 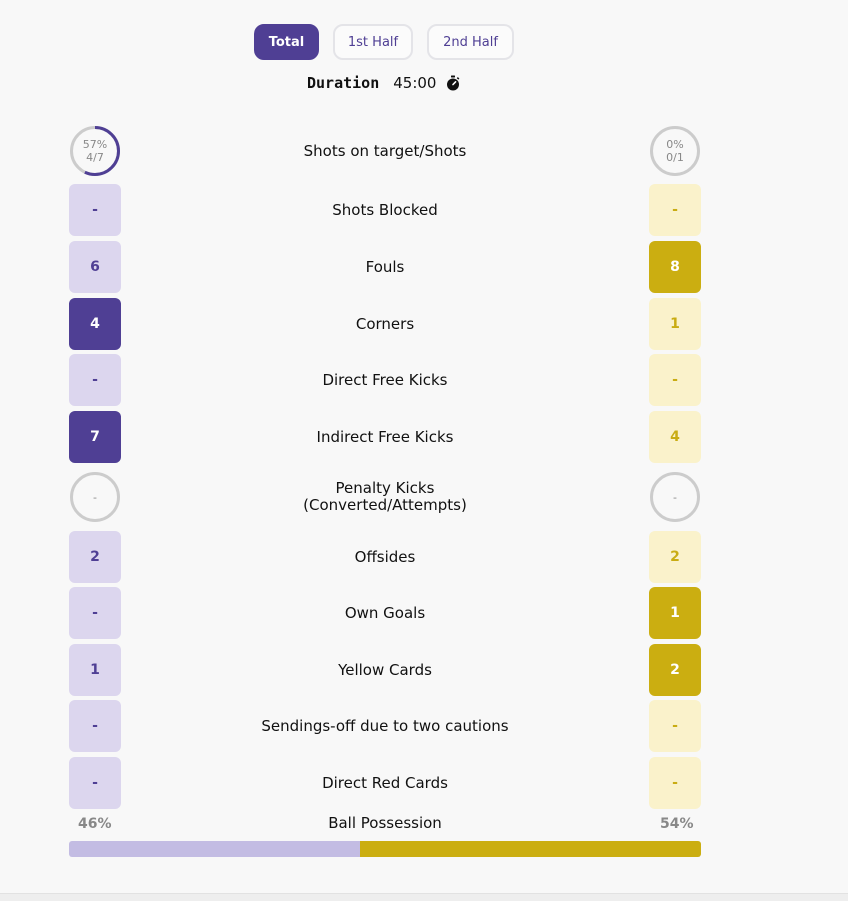 What do you see at coordinates (675, 726) in the screenshot?
I see `away-sendings-off: -` at bounding box center [675, 726].